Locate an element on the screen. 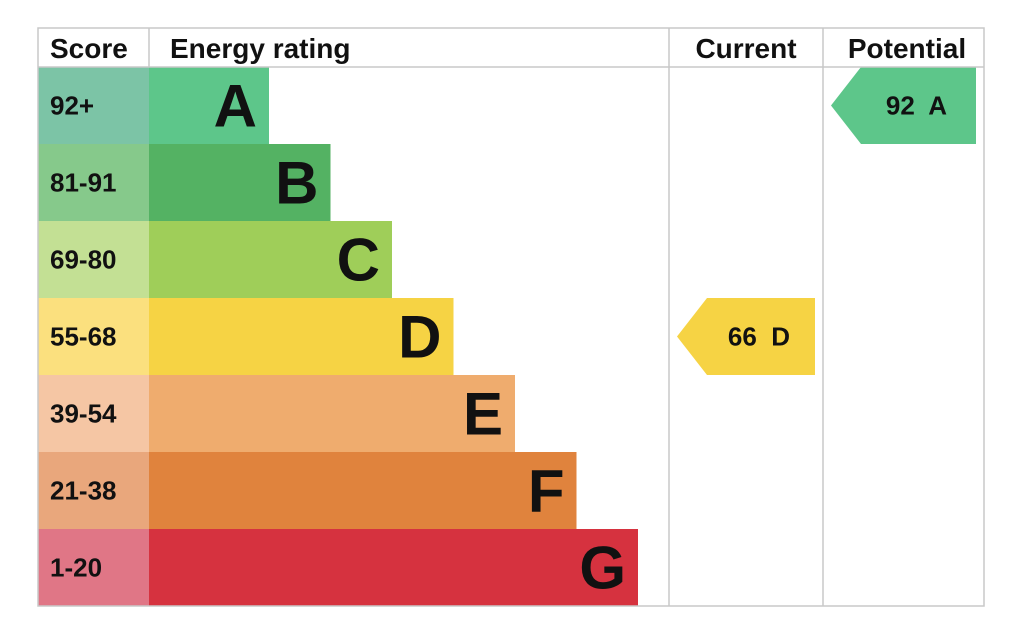 Image resolution: width=1024 pixels, height=639 pixels. band-bar-g is located at coordinates (393, 567).